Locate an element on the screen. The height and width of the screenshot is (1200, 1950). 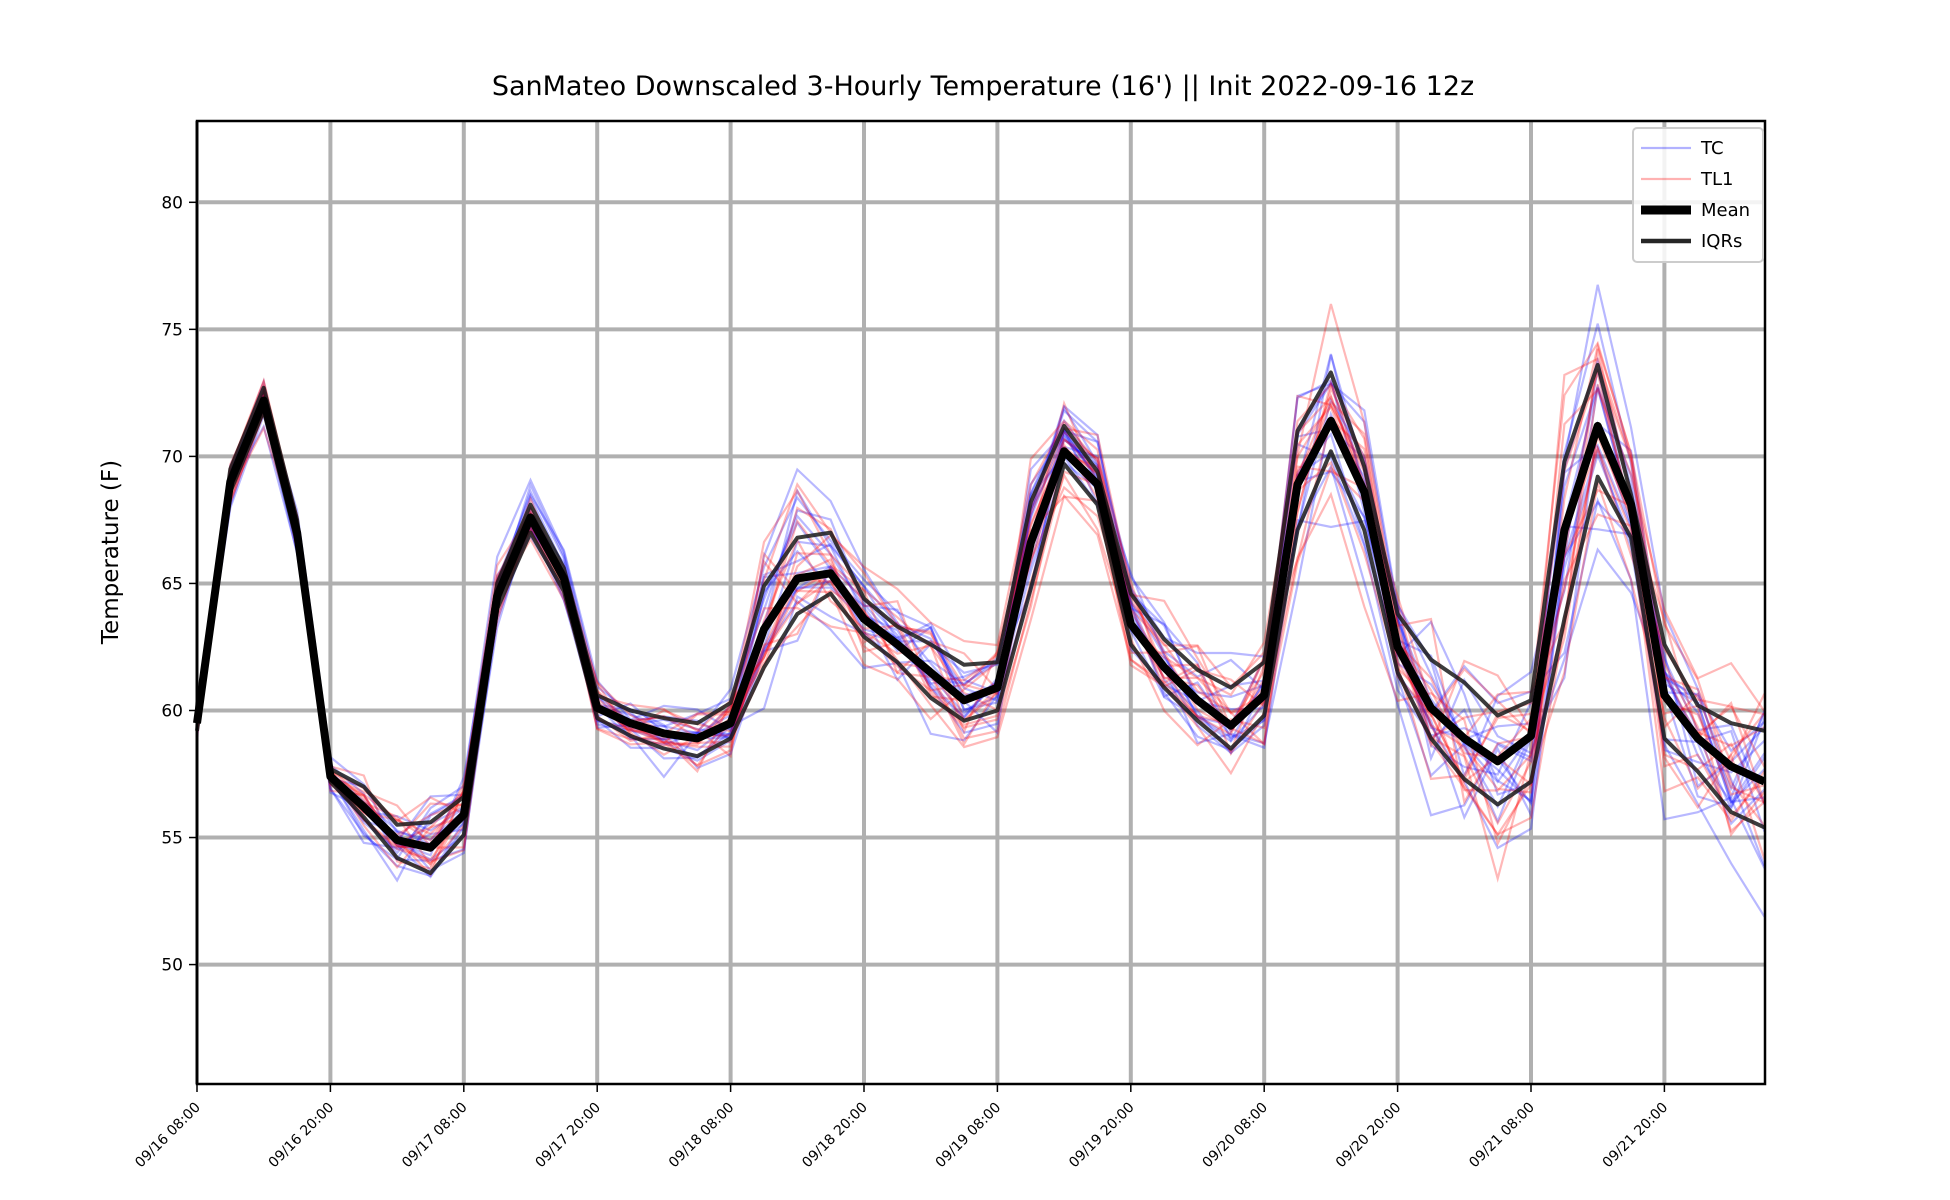
legend-label-tc: TC is located at coordinates (1712, 148).